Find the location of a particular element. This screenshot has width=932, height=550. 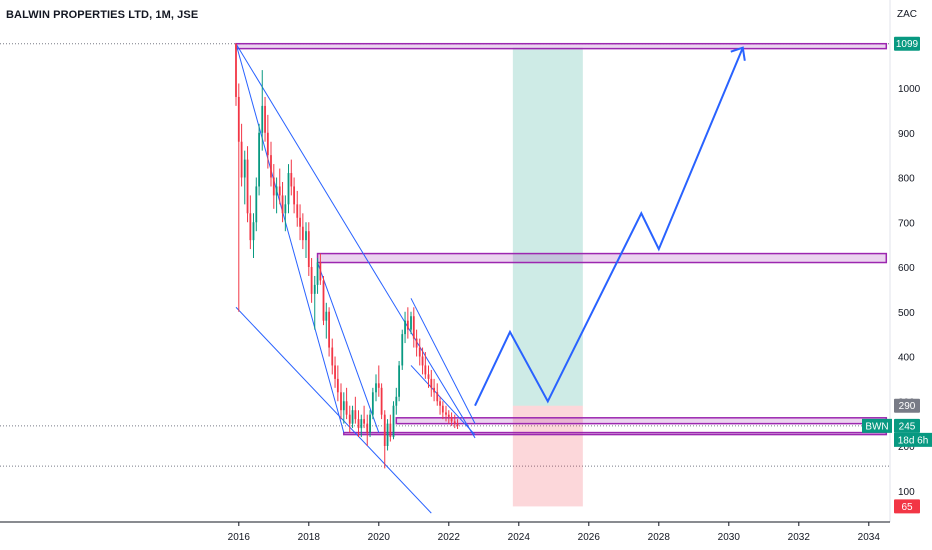

x-tick-2030: 2030 is located at coordinates (729, 537).